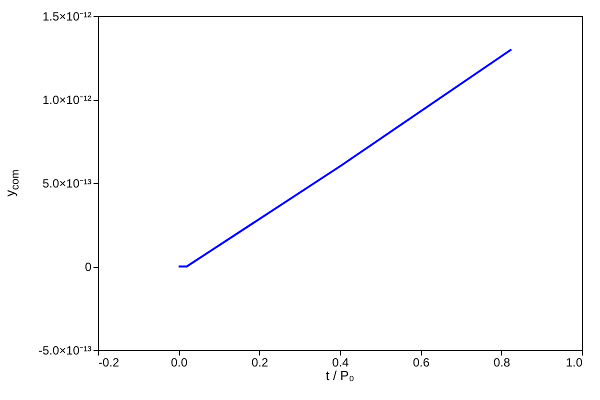 The image size is (600, 400). What do you see at coordinates (574, 363) in the screenshot?
I see `x-tick-label: 1.0` at bounding box center [574, 363].